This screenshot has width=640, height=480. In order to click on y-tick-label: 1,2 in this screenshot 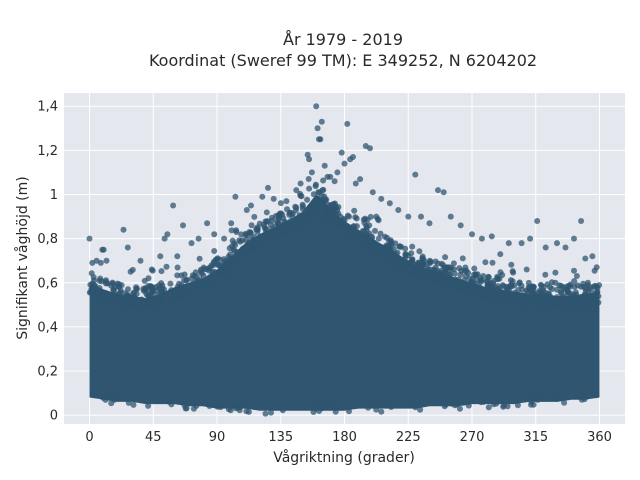, I will do `click(47, 151)`.